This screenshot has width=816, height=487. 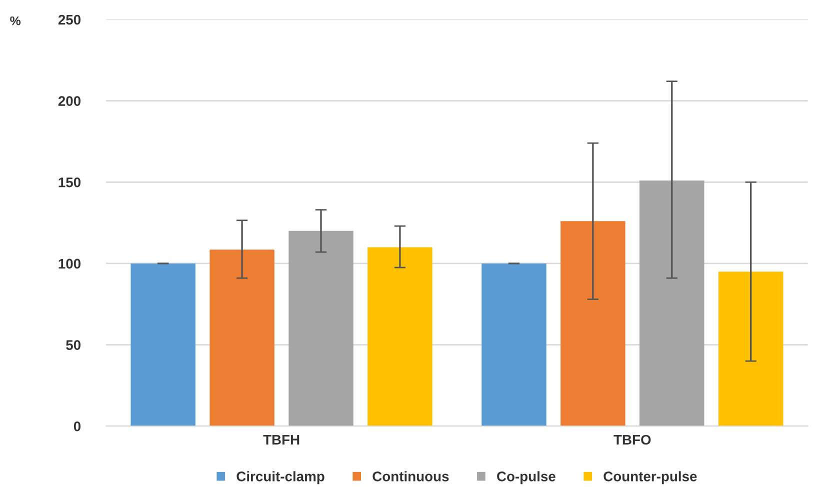 I want to click on y-tick-label: 0, so click(x=77, y=426).